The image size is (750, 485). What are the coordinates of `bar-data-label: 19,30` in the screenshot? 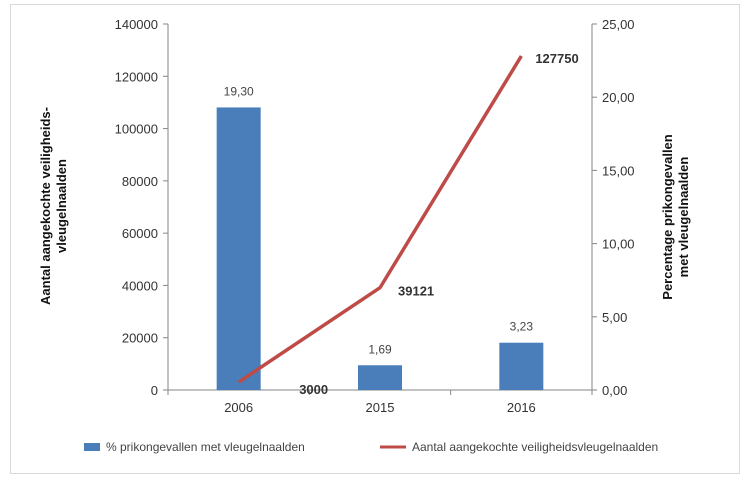 It's located at (239, 91).